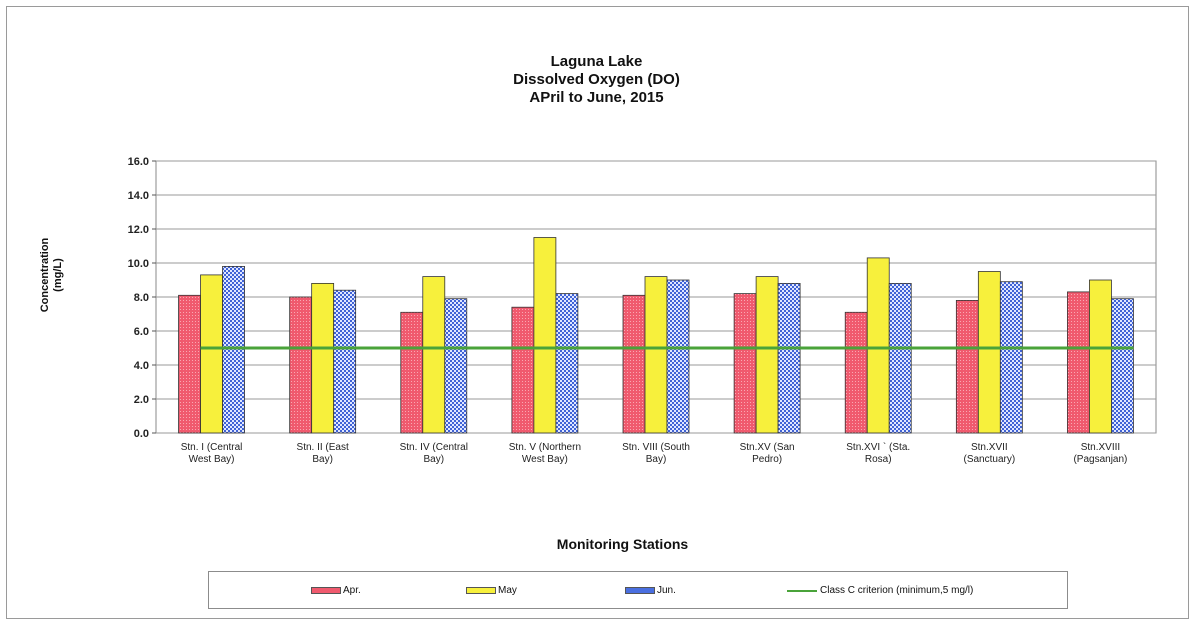 The width and height of the screenshot is (1193, 623). What do you see at coordinates (622, 544) in the screenshot?
I see `x-axis-label: Monitoring Stations` at bounding box center [622, 544].